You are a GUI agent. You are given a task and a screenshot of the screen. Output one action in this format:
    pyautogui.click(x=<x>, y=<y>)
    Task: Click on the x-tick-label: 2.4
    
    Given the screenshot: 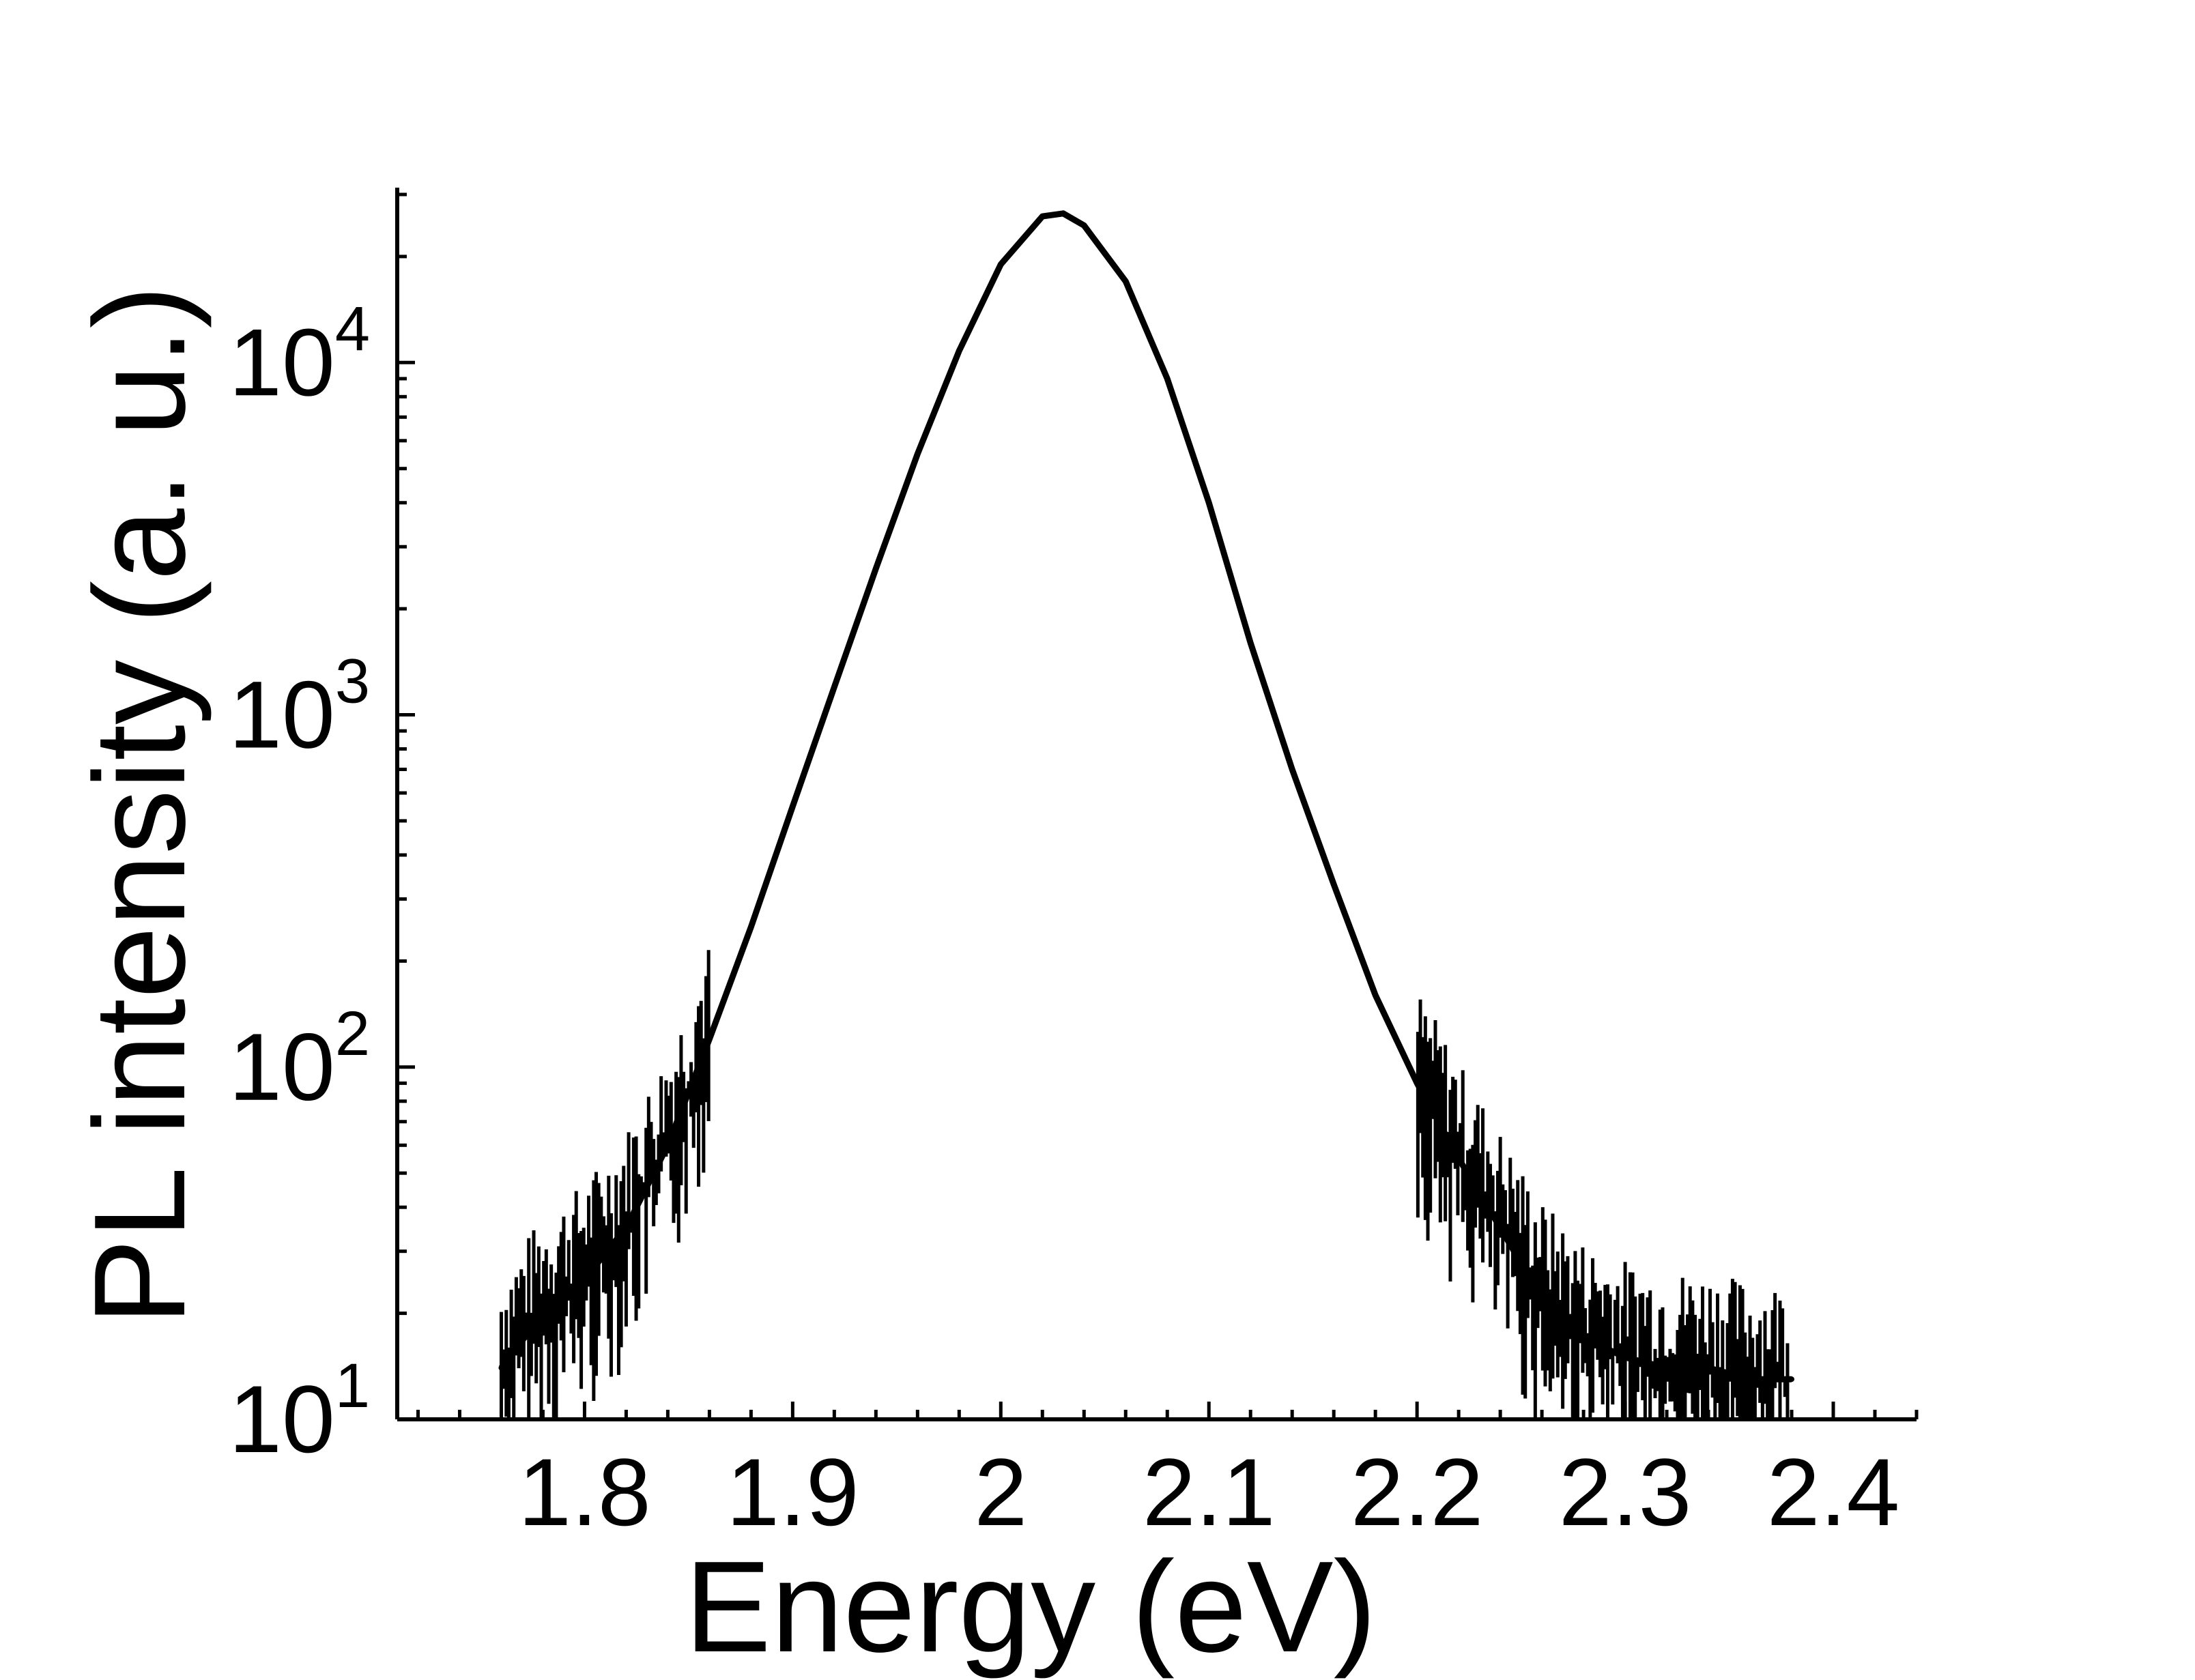 What is the action you would take?
    pyautogui.click(x=1833, y=1492)
    